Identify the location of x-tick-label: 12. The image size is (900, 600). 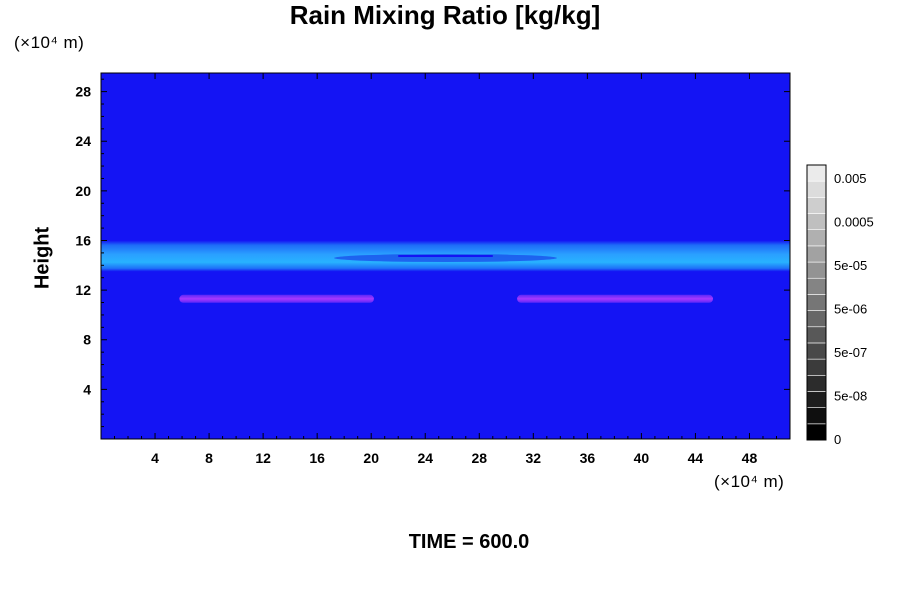
(263, 458).